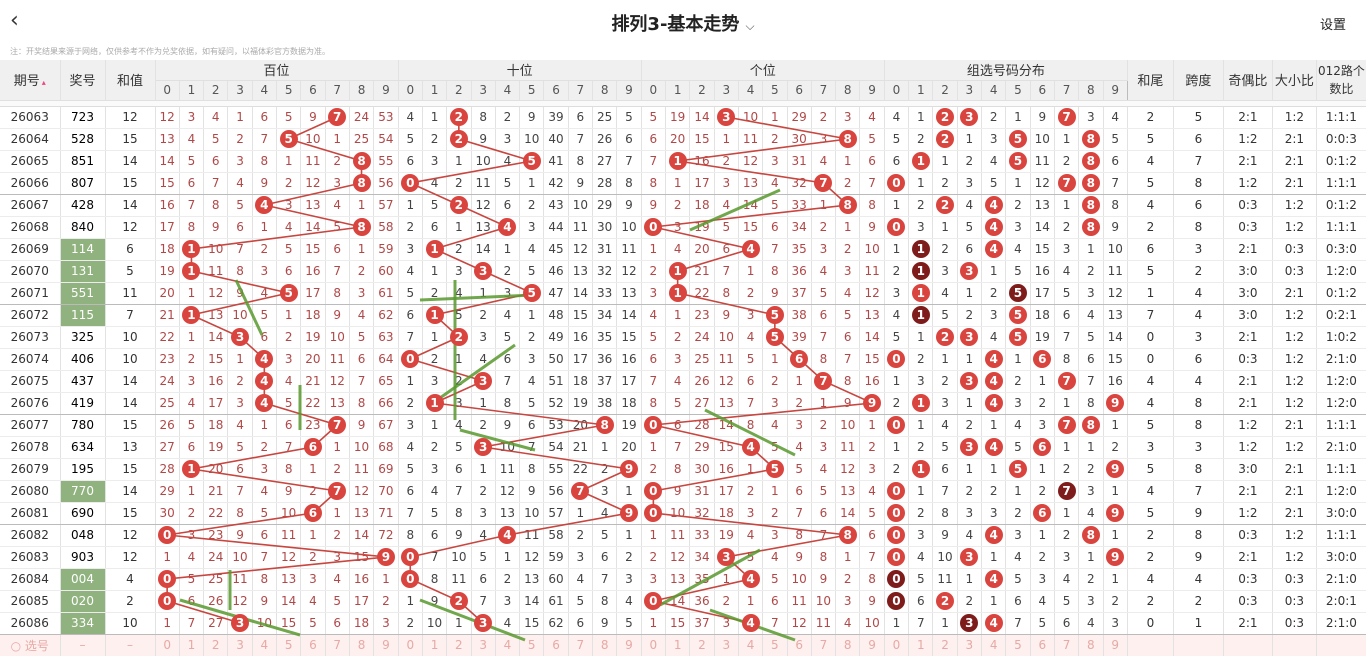 The height and width of the screenshot is (656, 1366). Describe the element at coordinates (43, 83) in the screenshot. I see `sort-icon: ▴` at that location.